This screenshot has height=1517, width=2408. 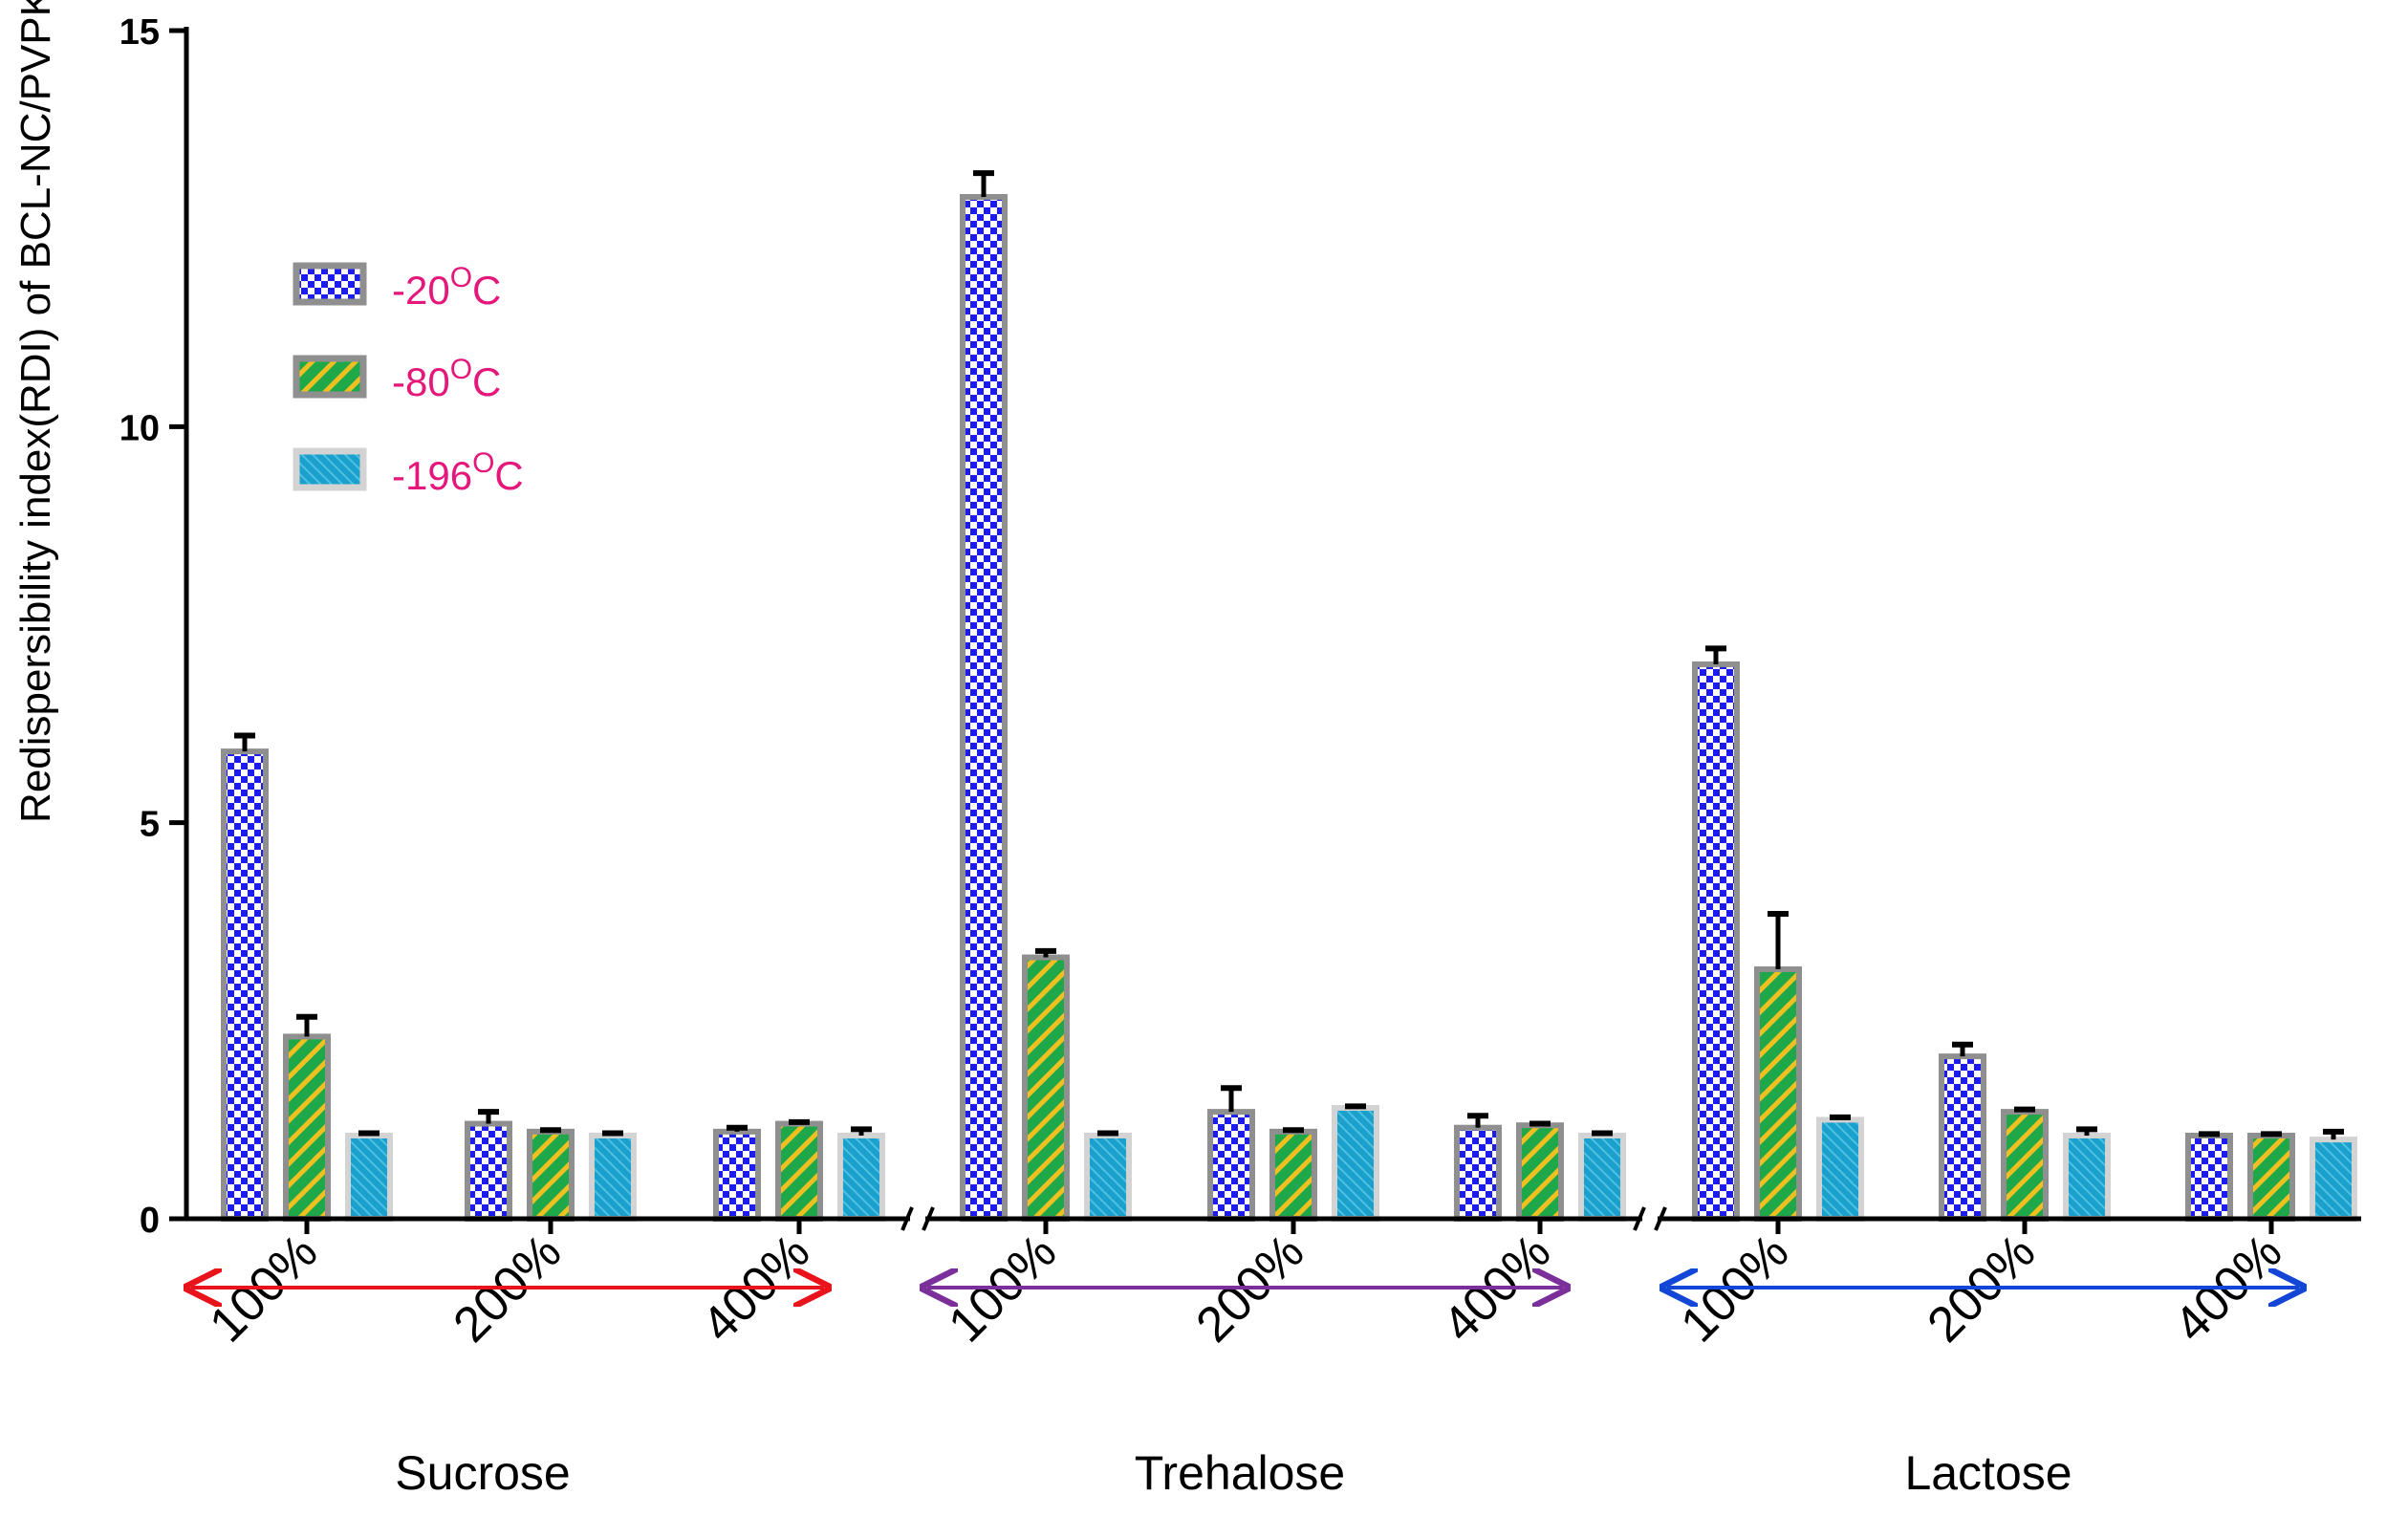 What do you see at coordinates (486, 381) in the screenshot?
I see `legend-label-minus80-unit: C` at bounding box center [486, 381].